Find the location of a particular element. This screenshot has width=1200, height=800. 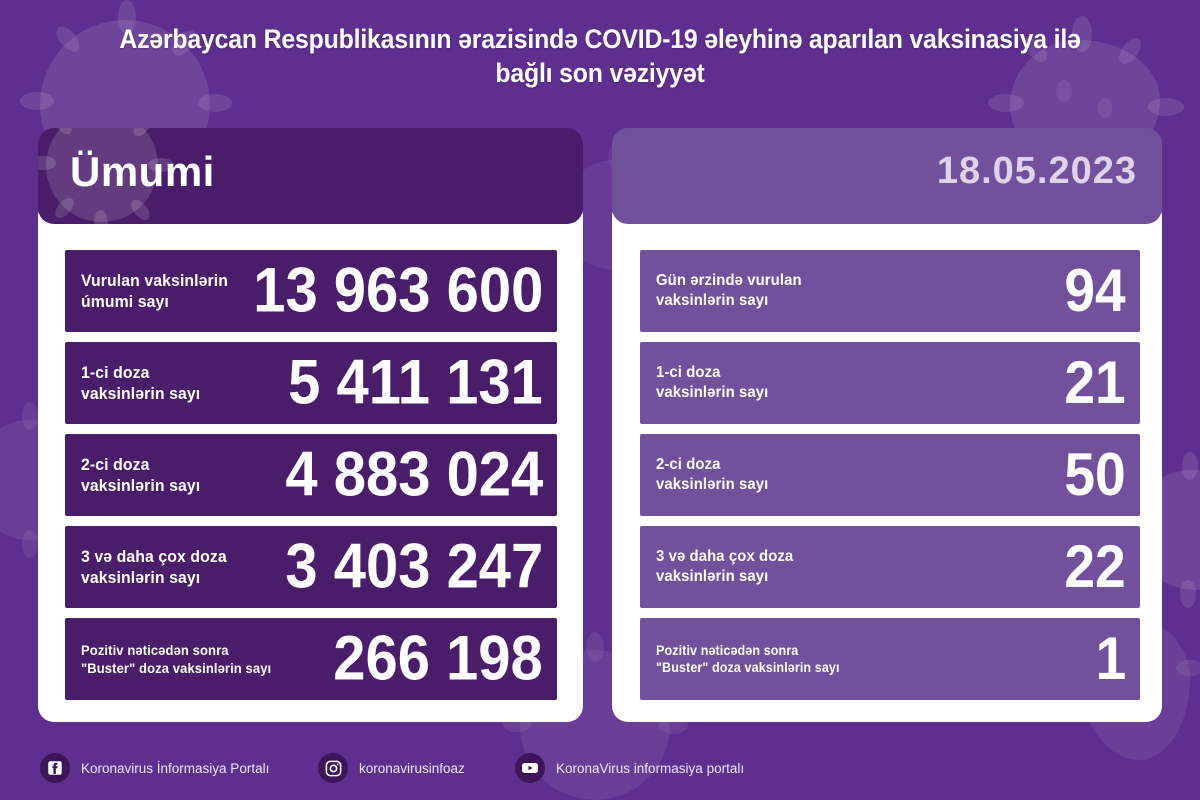

stat-value: 1 is located at coordinates (1110, 658).